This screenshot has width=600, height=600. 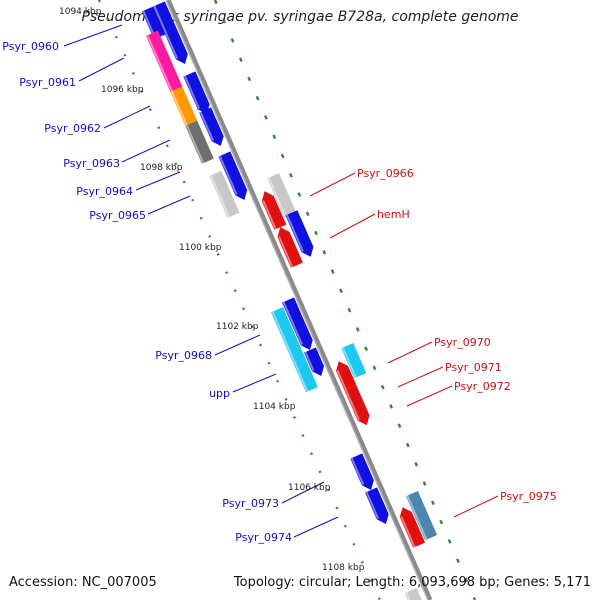 I want to click on gene-psyr-0975-a-highlight, so click(x=408, y=532).